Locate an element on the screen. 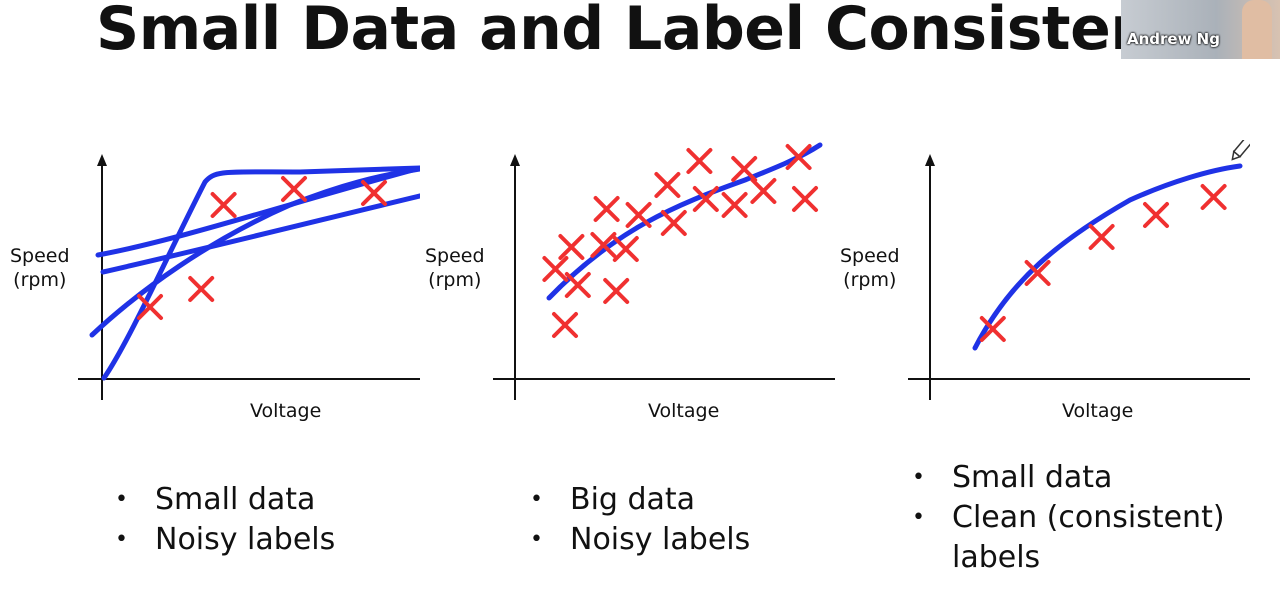 Image resolution: width=1280 pixels, height=589 pixels. slide-title: Small Data and Label Consisten is located at coordinates (624, 32).